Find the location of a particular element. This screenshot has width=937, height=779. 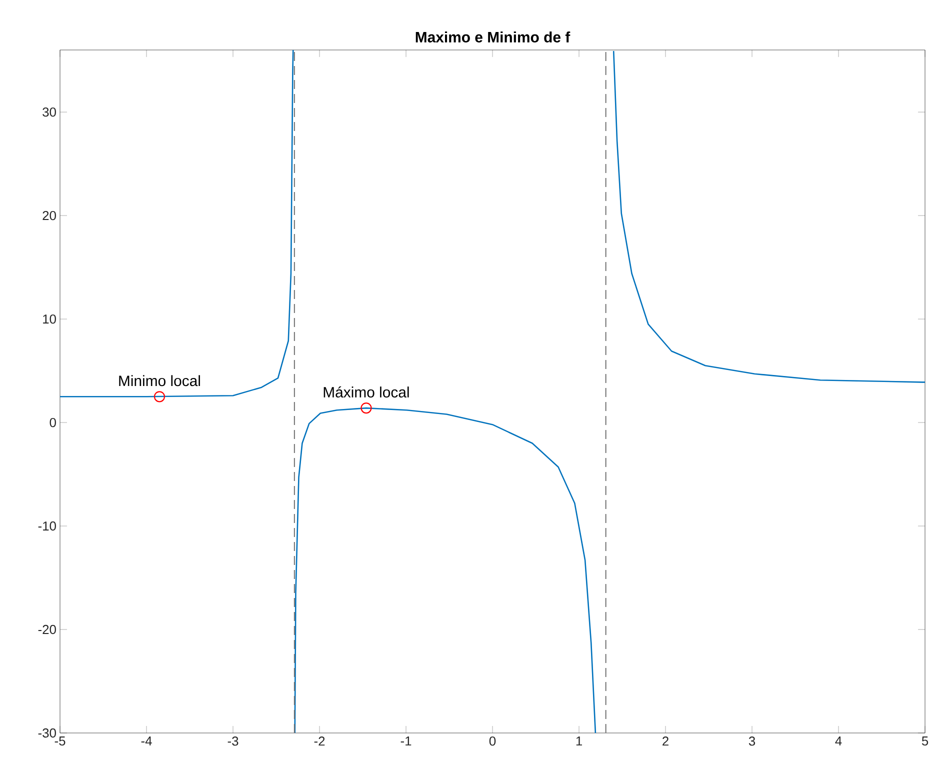

y-tick-label: 0 is located at coordinates (53, 423).